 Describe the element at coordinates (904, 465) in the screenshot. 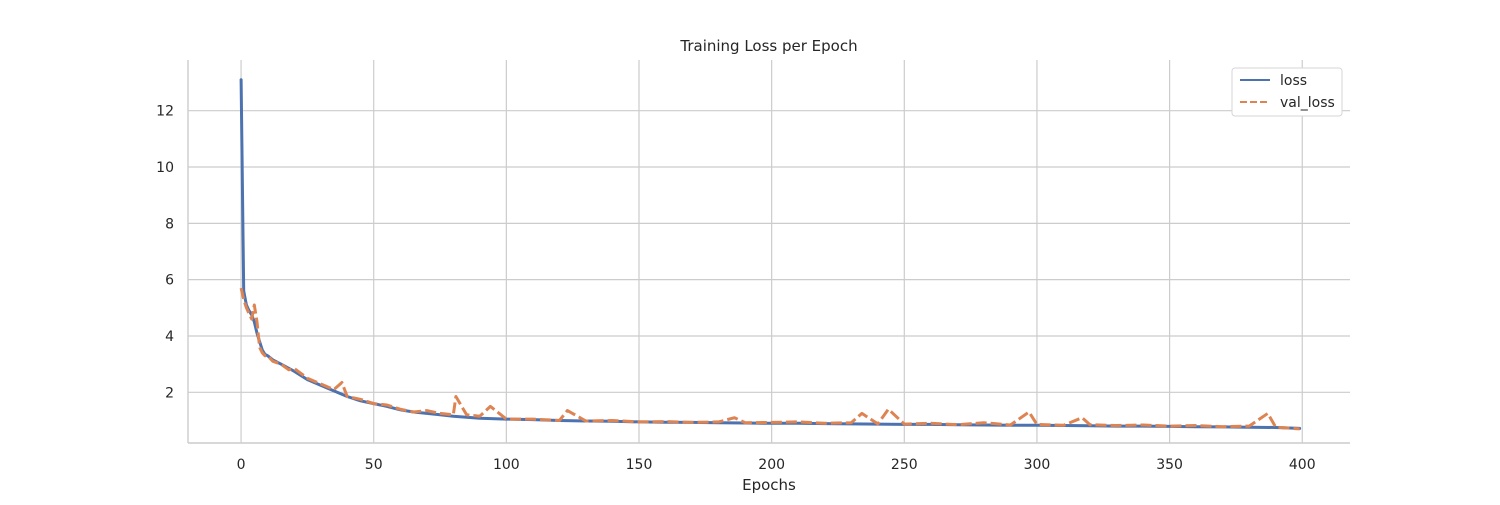

I see `x-tick-label: 250` at that location.